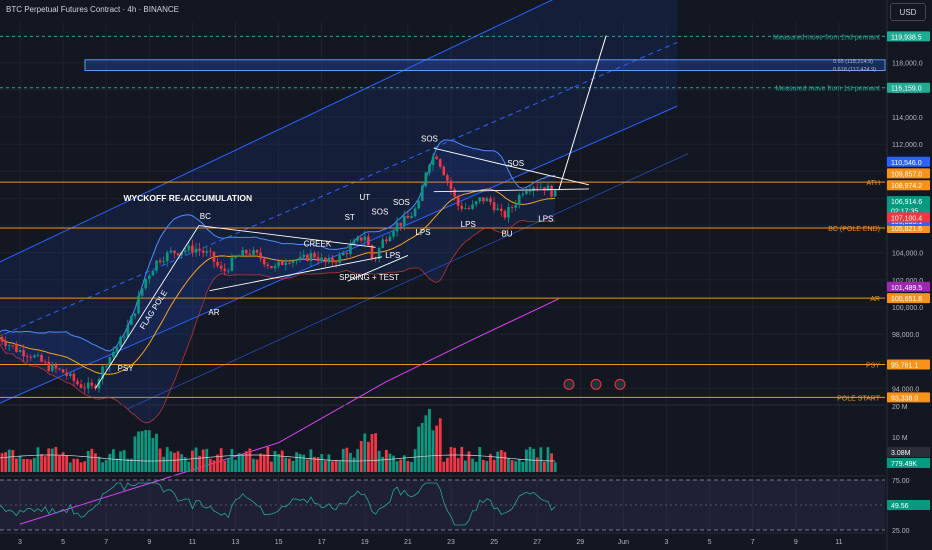 The image size is (932, 550). Describe the element at coordinates (908, 12) in the screenshot. I see `currency-button: USD` at that location.